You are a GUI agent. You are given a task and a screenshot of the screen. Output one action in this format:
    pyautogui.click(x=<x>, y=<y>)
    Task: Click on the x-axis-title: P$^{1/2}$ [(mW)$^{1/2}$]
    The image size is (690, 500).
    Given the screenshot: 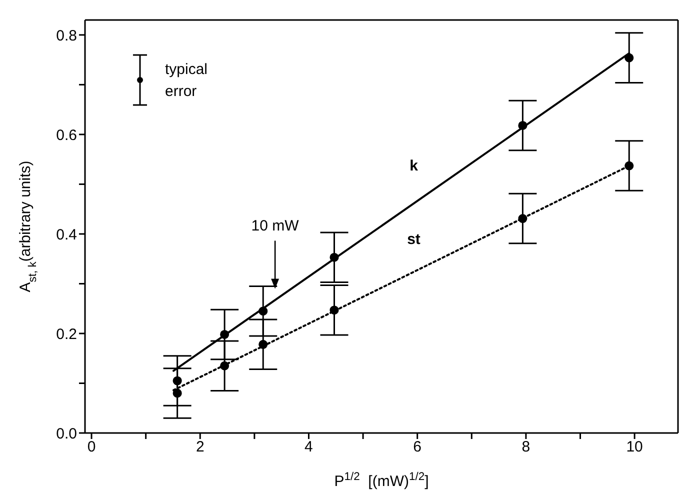 What is the action you would take?
    pyautogui.click(x=381, y=480)
    